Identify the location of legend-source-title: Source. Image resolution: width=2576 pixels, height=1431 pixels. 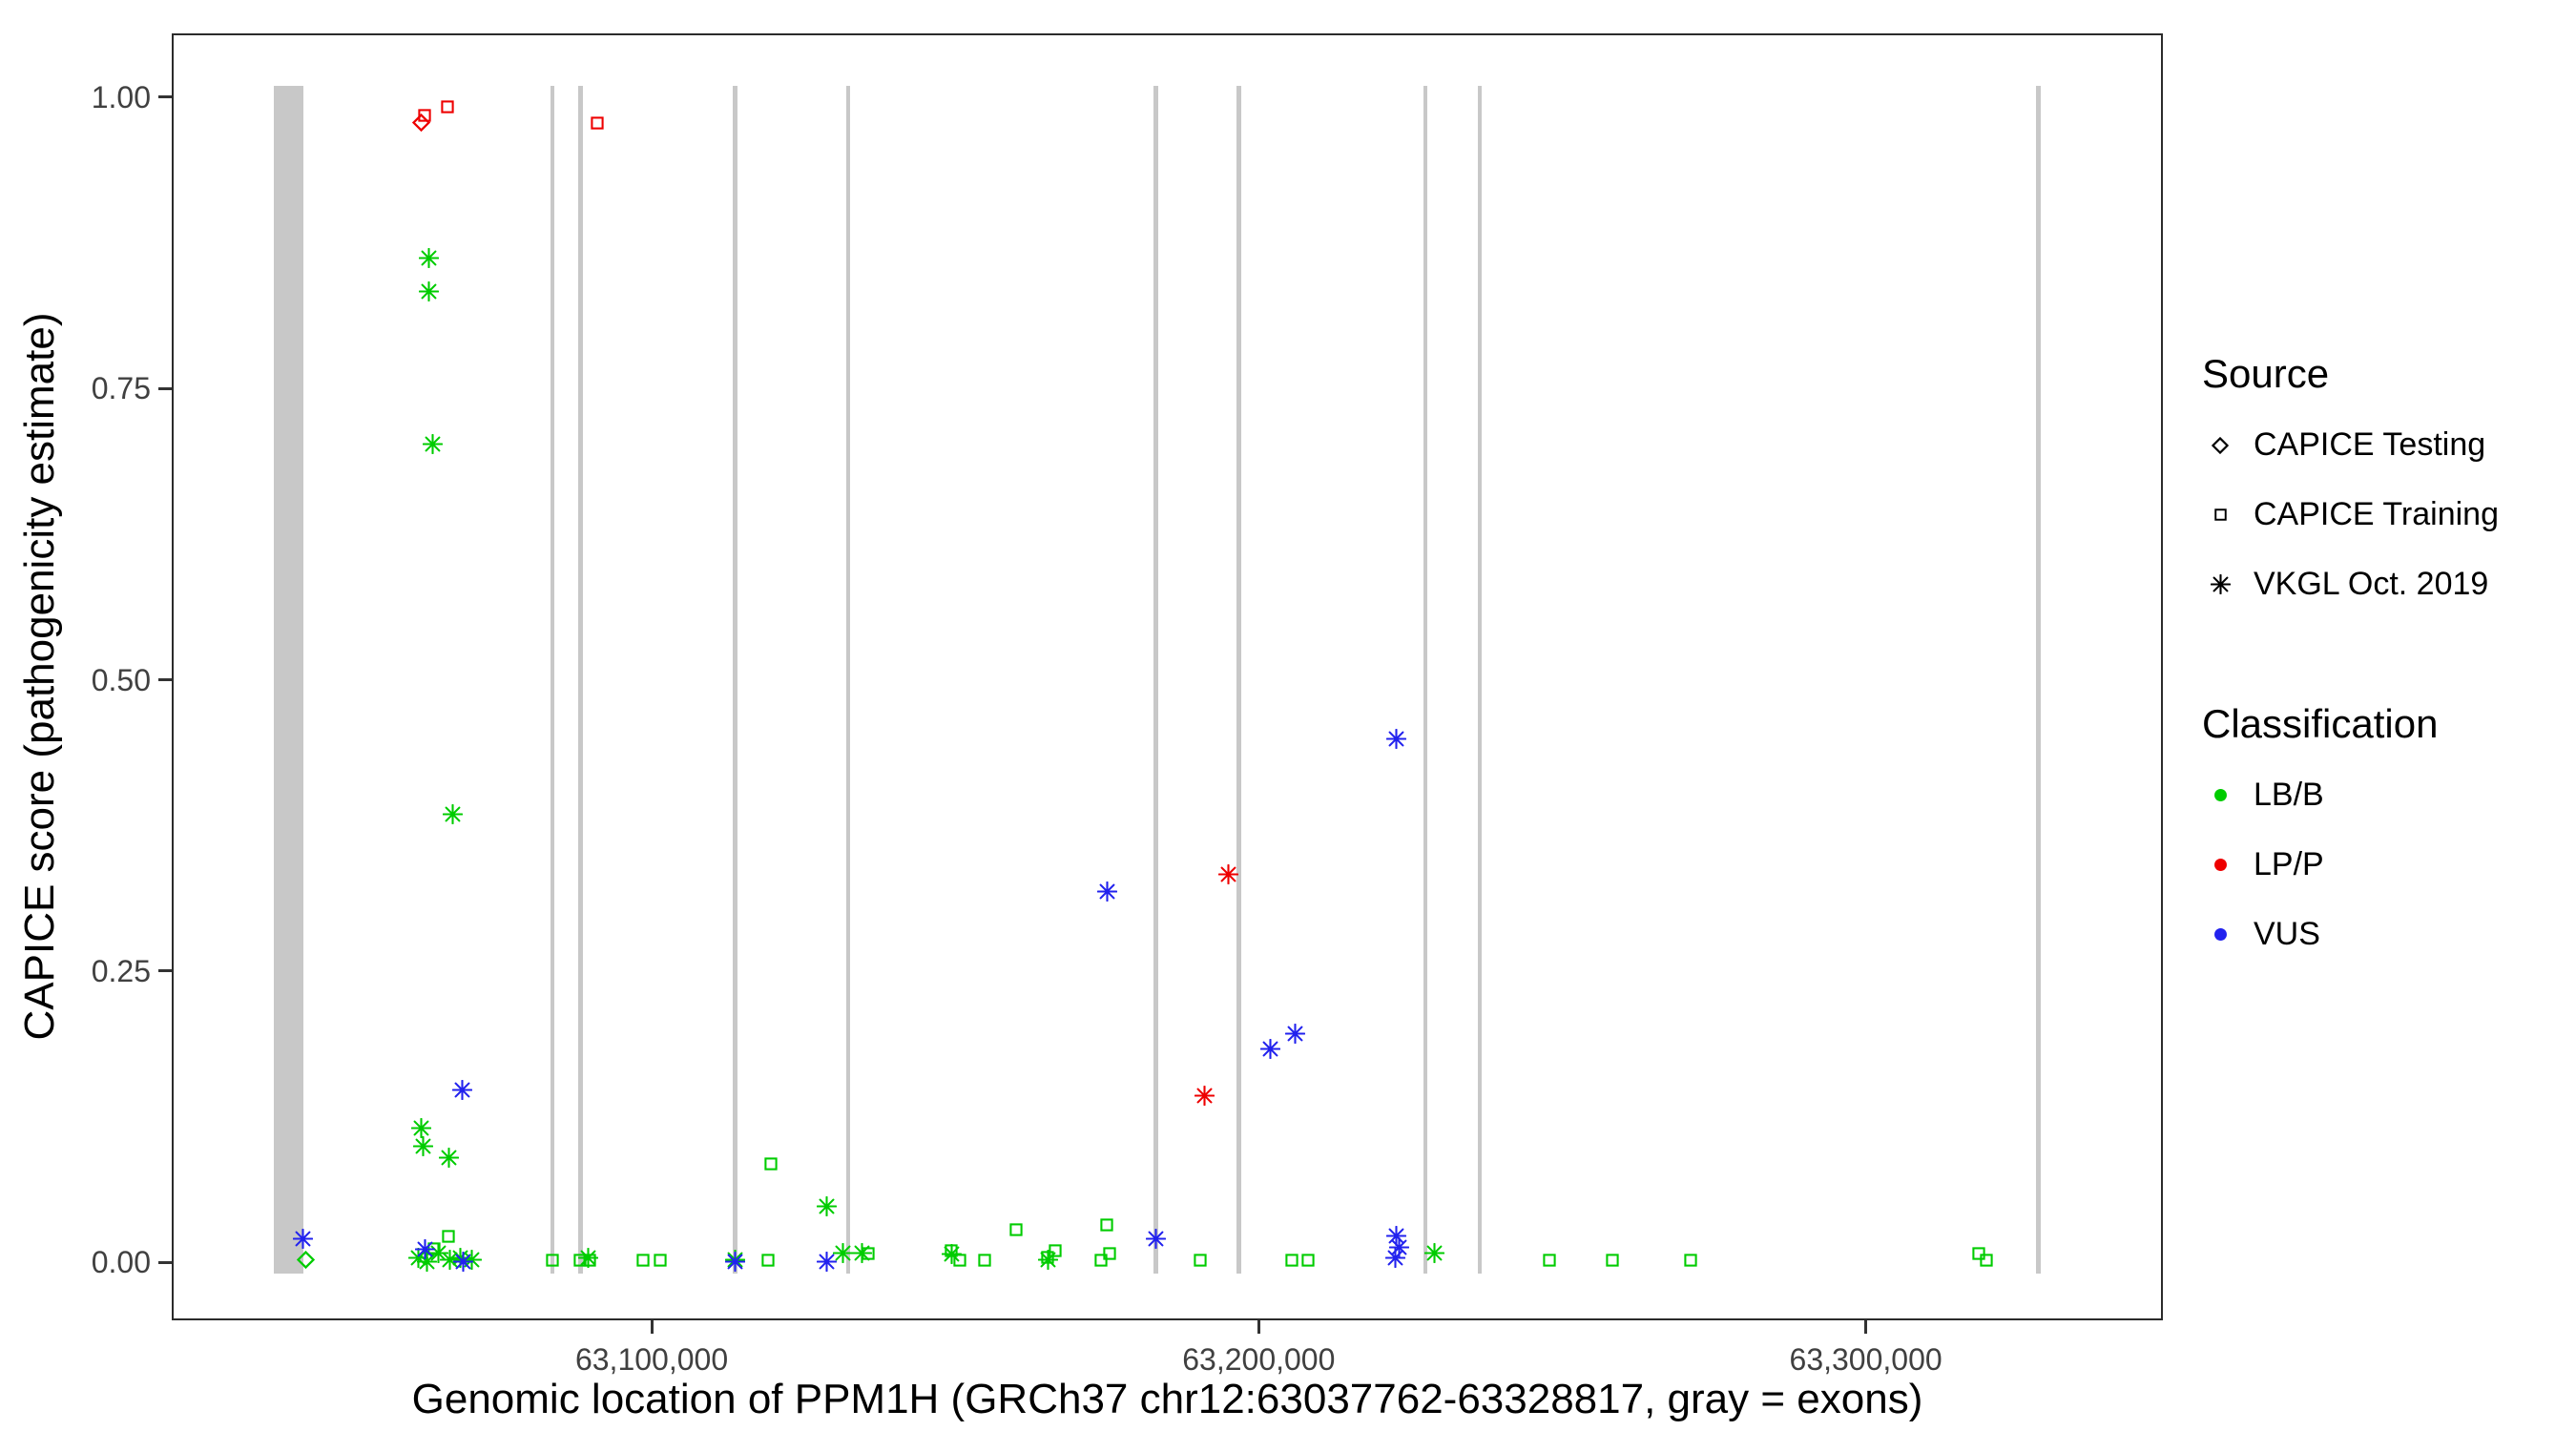
(2266, 373).